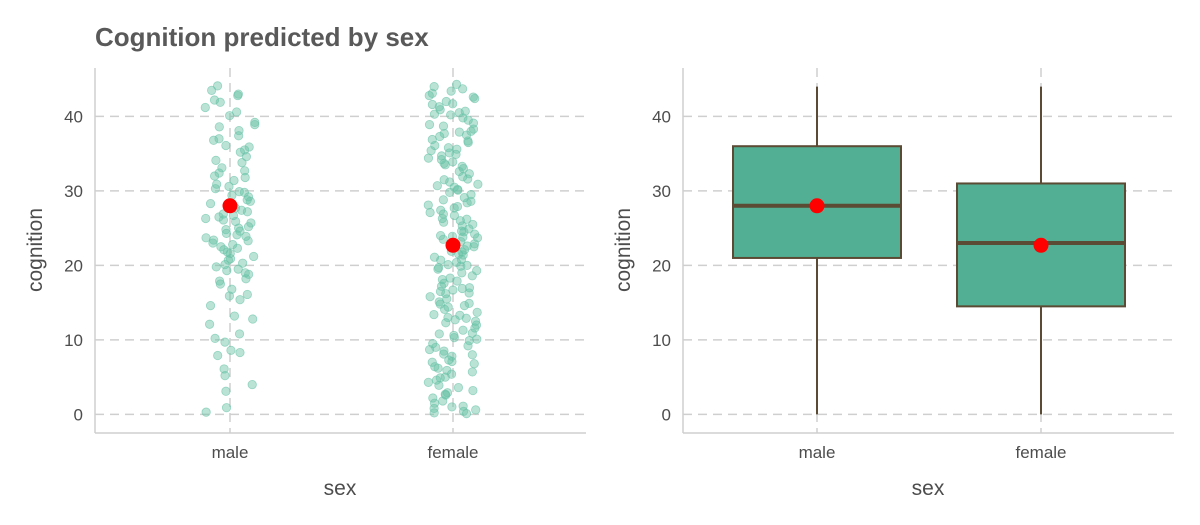  I want to click on jitter-y-ticks: 0 10 20 30 40, so click(73, 265).